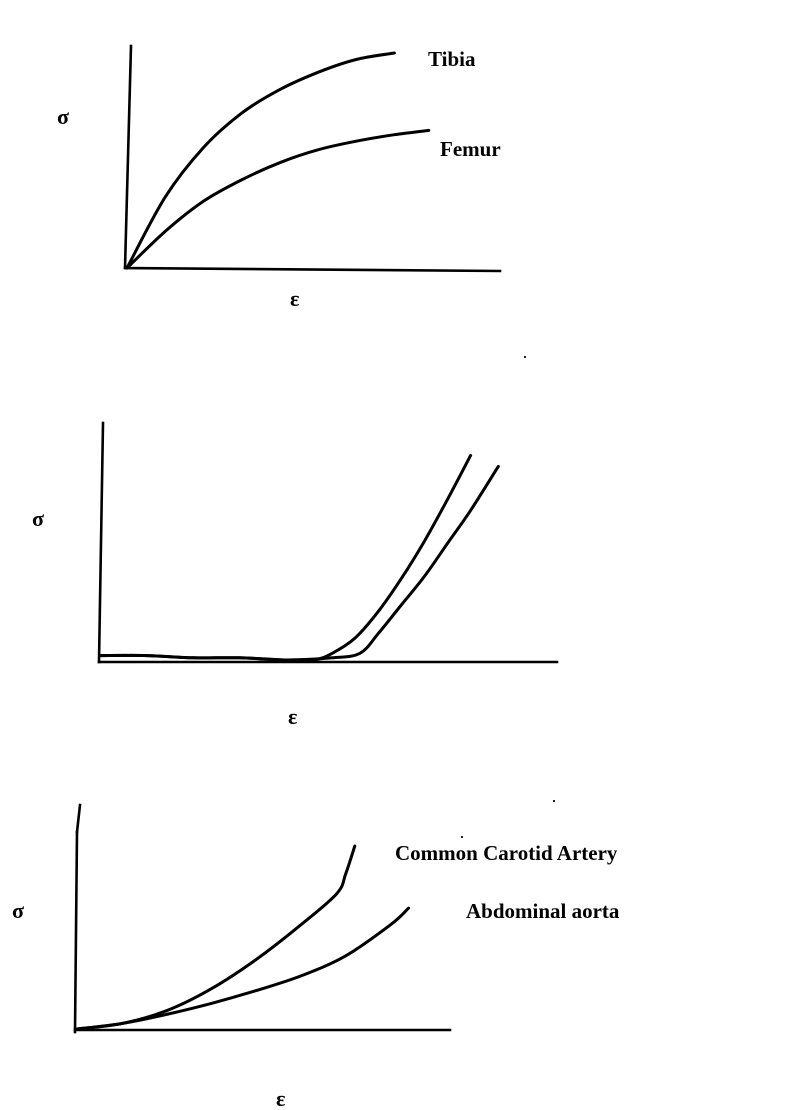 The width and height of the screenshot is (792, 1110). What do you see at coordinates (278, 199) in the screenshot?
I see `series-line-femur` at bounding box center [278, 199].